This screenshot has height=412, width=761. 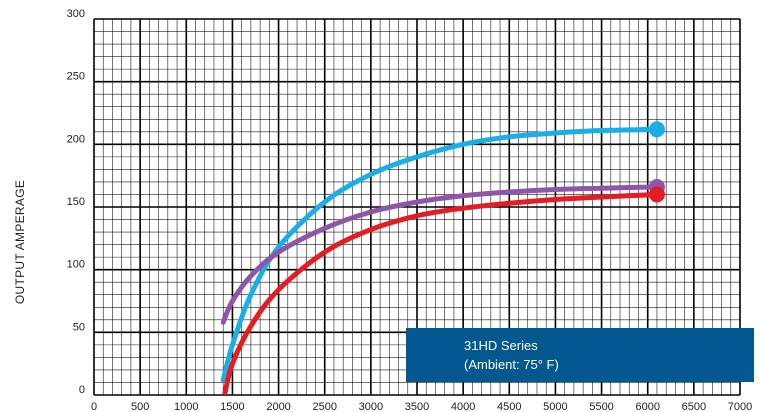 I want to click on x-tick-label: 500, so click(x=140, y=406).